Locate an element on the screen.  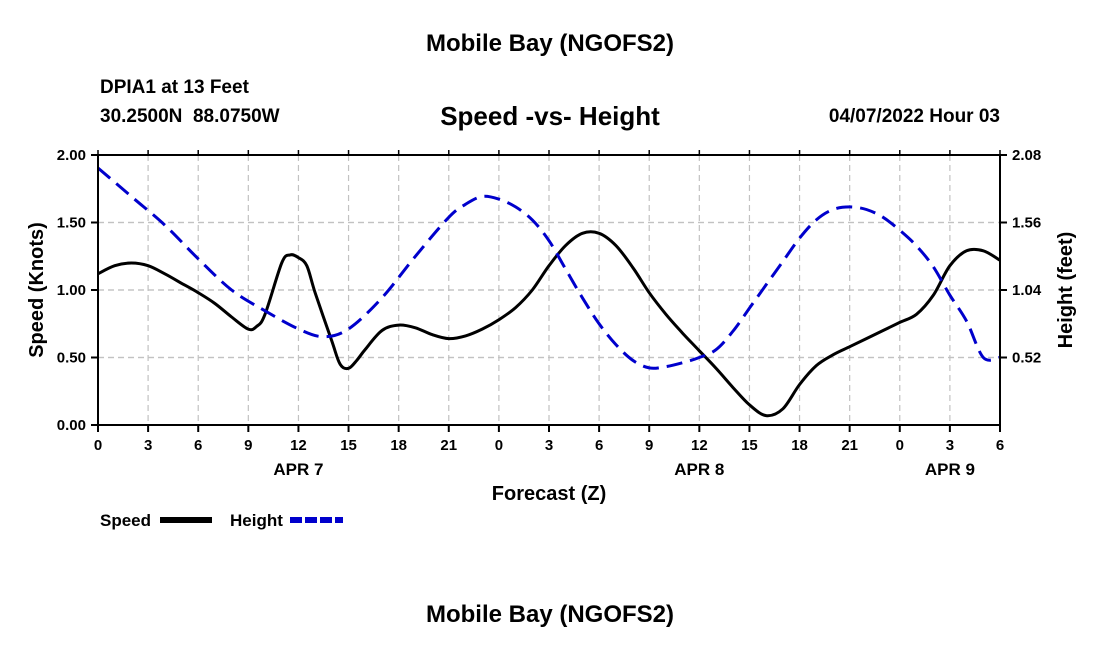
x-axis-label: Forecast (Z) is located at coordinates (549, 494).